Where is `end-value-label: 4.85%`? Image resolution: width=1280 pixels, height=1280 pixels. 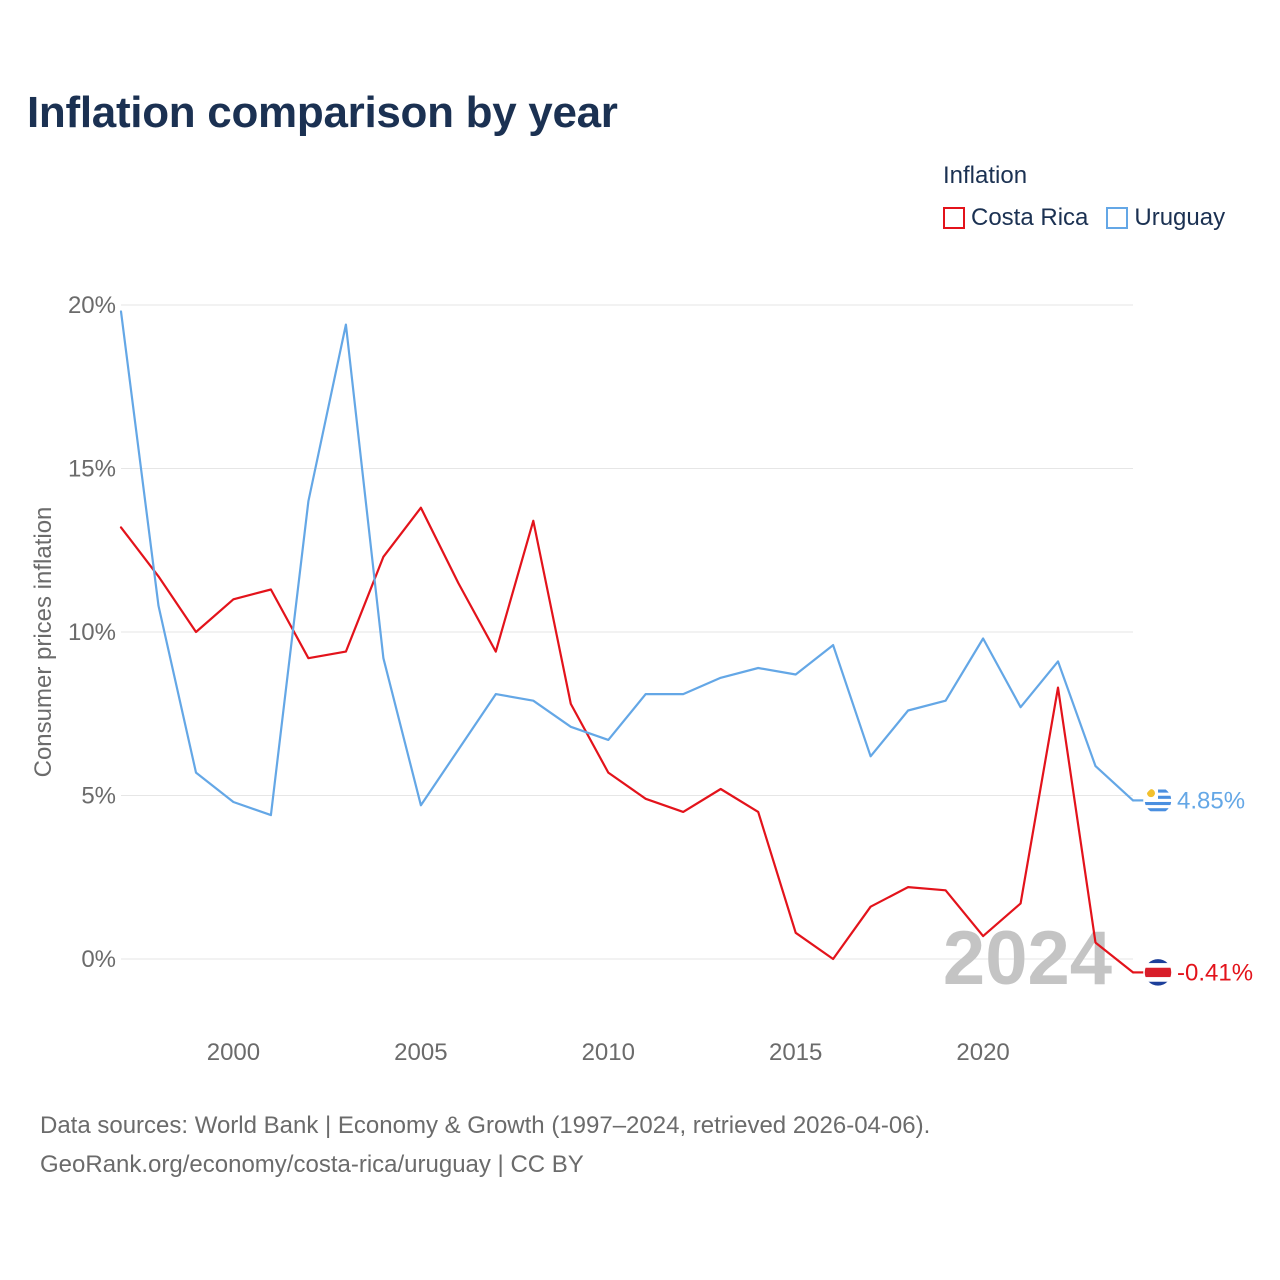
end-value-label: 4.85% is located at coordinates (1211, 800).